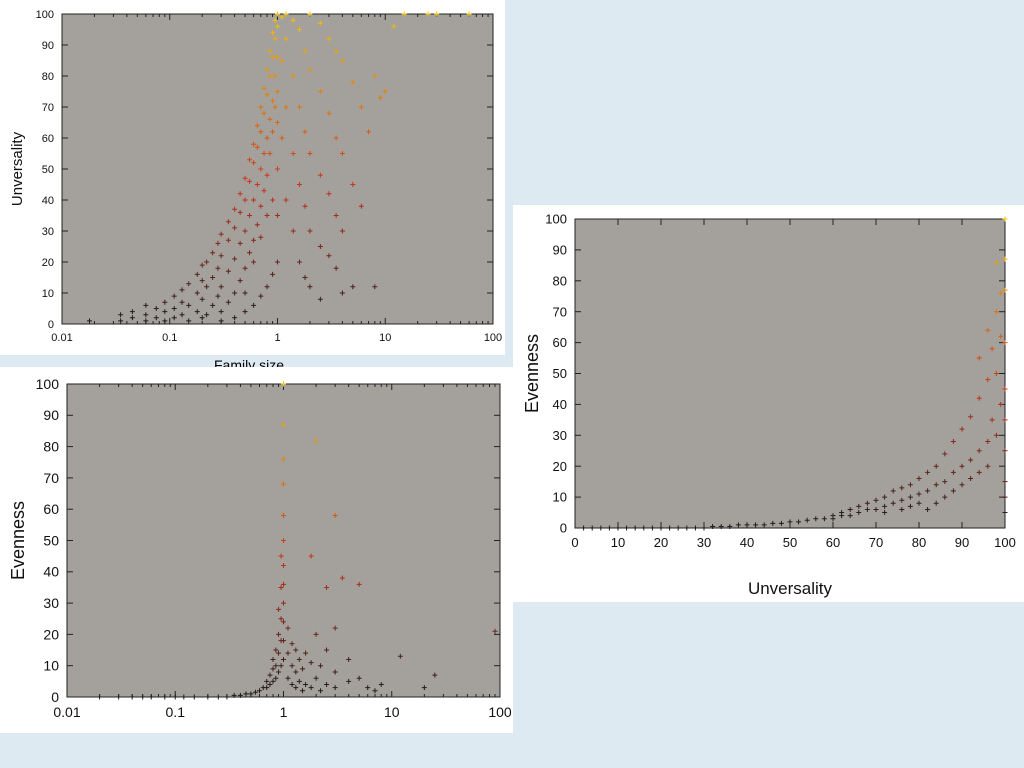 Image resolution: width=1024 pixels, height=768 pixels. Describe the element at coordinates (560, 280) in the screenshot. I see `y-tick-label: 80` at that location.